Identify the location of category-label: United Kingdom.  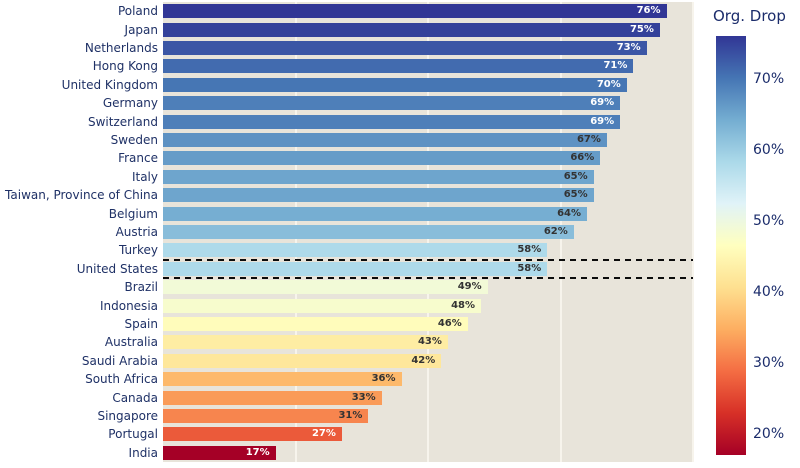
(109, 84).